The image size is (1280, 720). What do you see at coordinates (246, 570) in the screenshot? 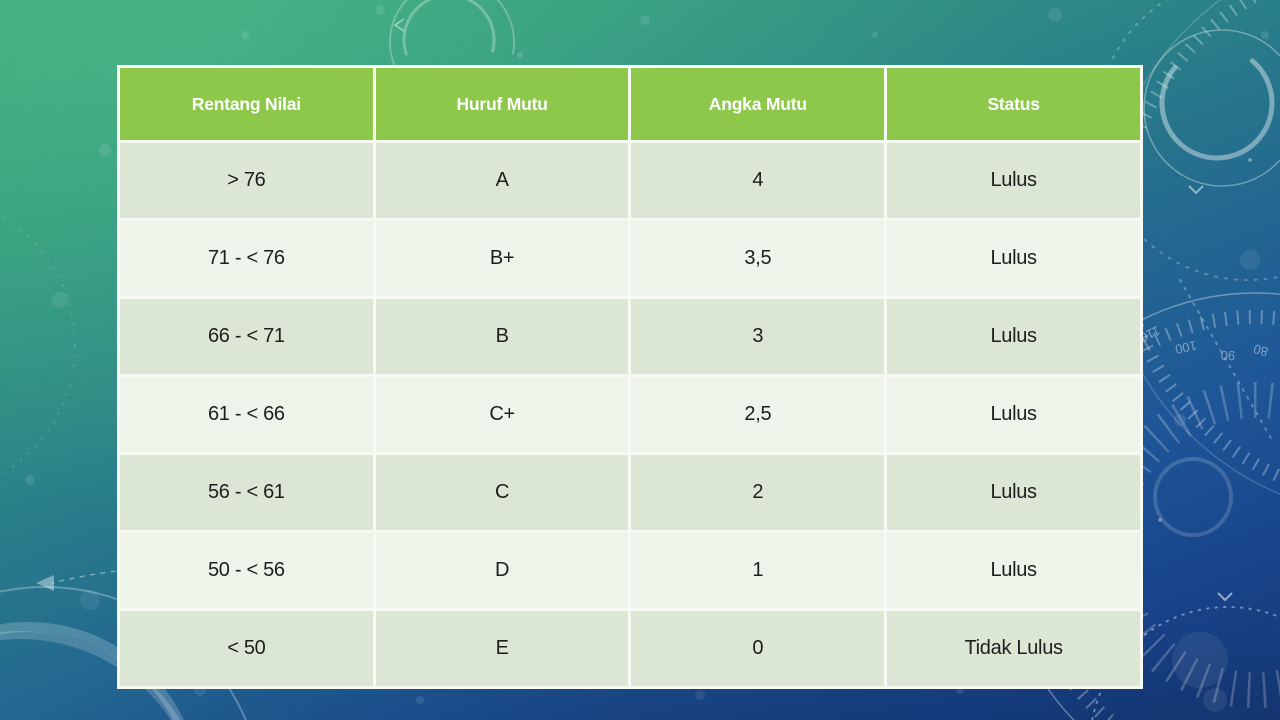
I see `cell-rentang-nilai: 50 - < 56` at bounding box center [246, 570].